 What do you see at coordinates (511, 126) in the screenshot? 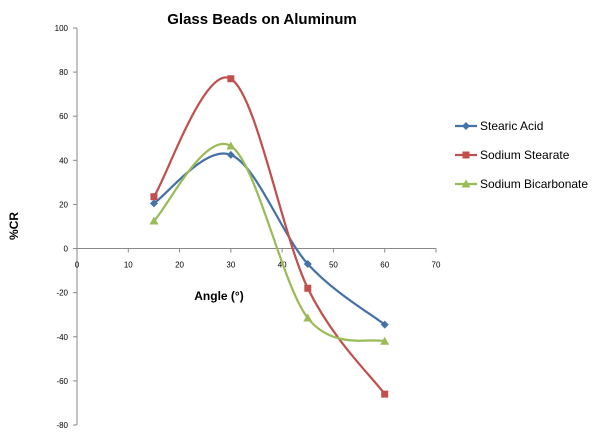
I see `legend-label: Stearic Acid` at bounding box center [511, 126].